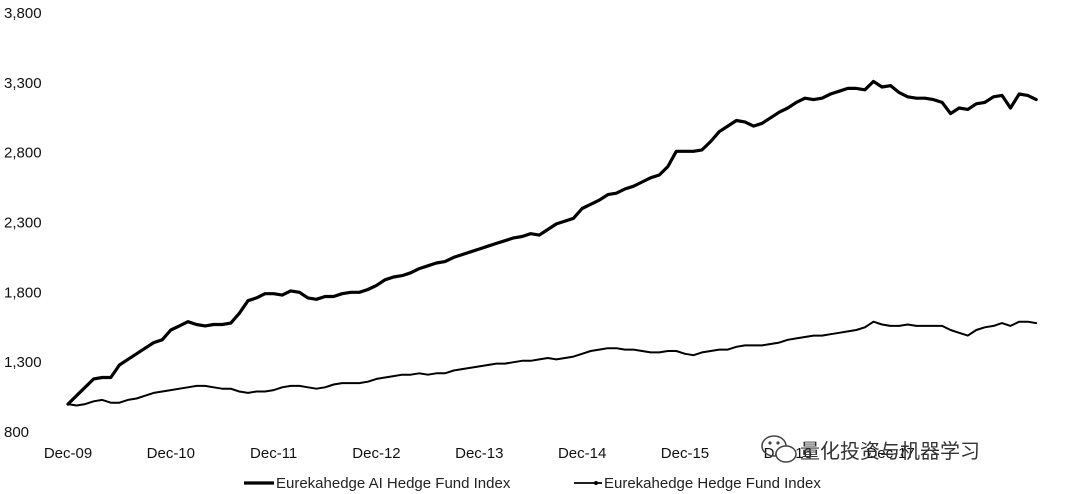  Describe the element at coordinates (68, 453) in the screenshot. I see `x-tick-label: Dec-09` at that location.